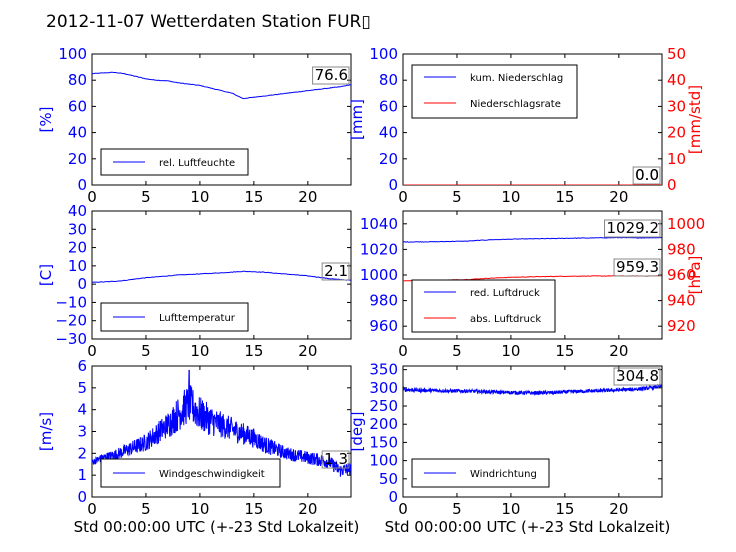 Image resolution: width=736 pixels, height=552 pixels. Describe the element at coordinates (505, 319) in the screenshot. I see `legend-label: abs. Luftdruck` at that location.